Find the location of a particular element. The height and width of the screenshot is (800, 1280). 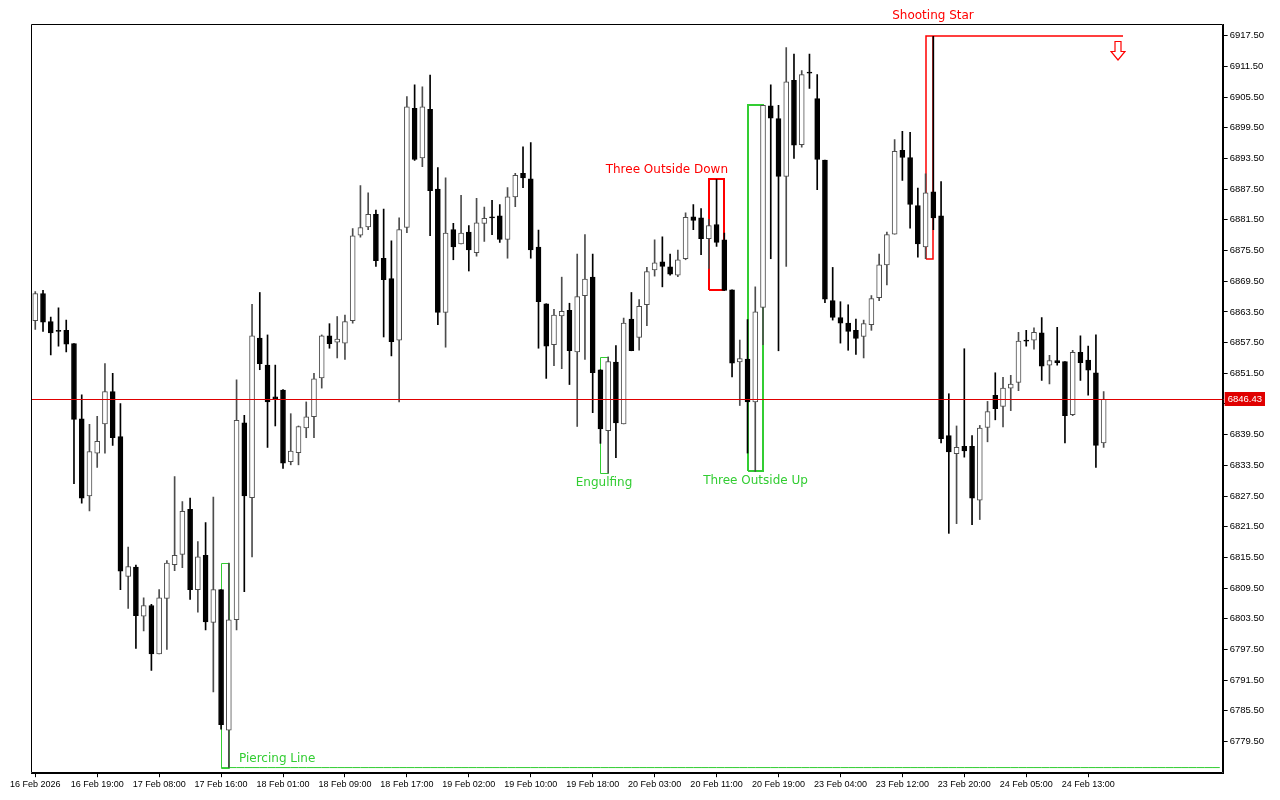

y-tick-label: 6839.50 is located at coordinates (1246, 434).